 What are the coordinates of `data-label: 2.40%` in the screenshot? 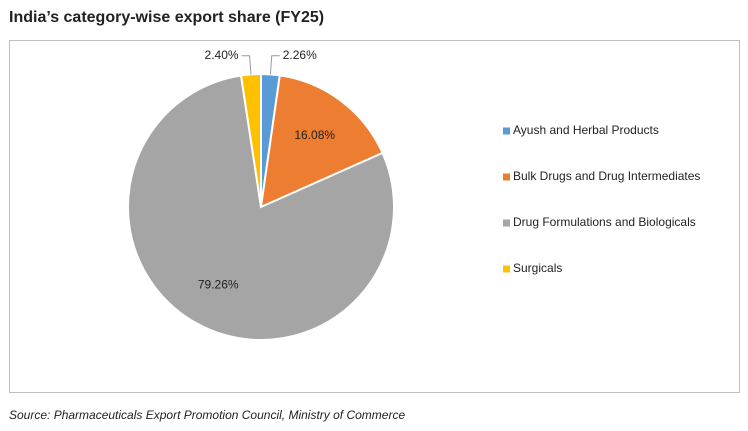 It's located at (222, 55).